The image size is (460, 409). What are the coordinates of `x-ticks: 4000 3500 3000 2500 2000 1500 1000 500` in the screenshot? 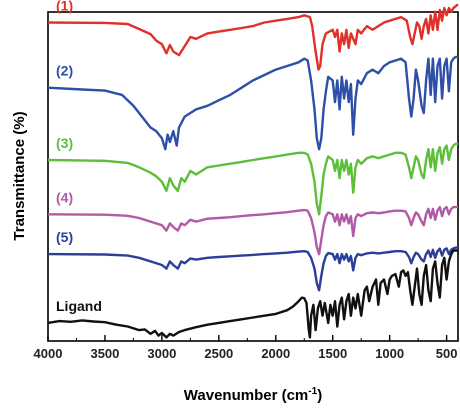 It's located at (246, 348).